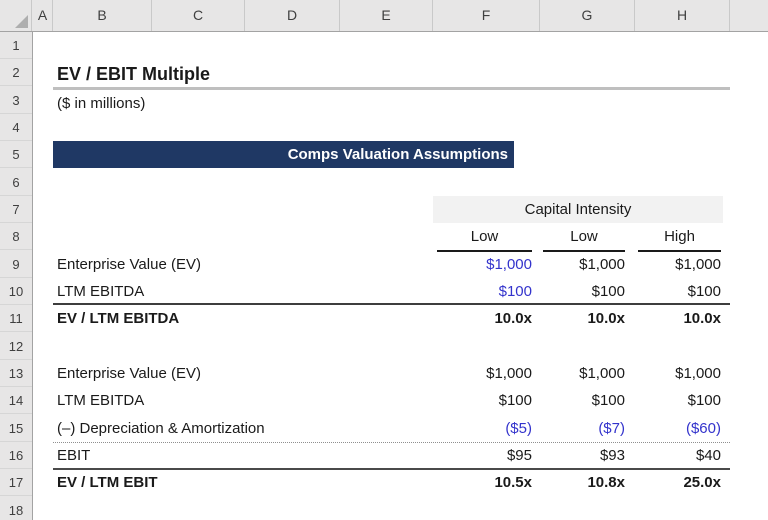  I want to click on row-header-3: 3, so click(16, 100).